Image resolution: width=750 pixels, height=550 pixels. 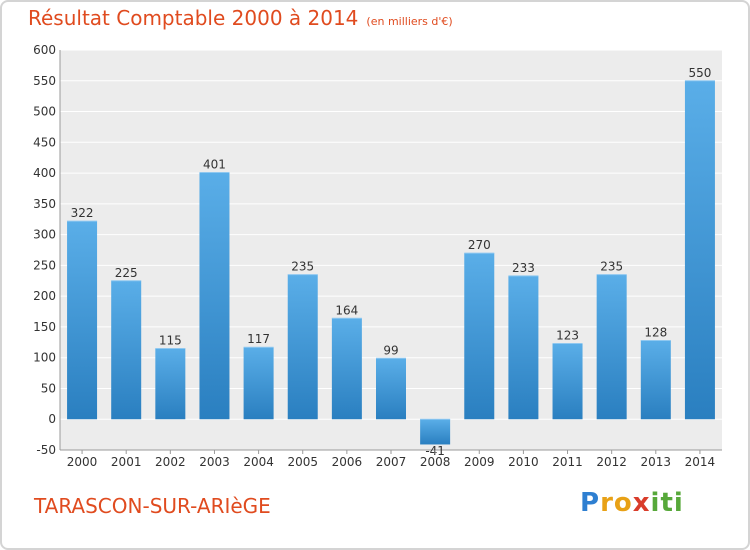 I want to click on proxiti-logo: Proxiti, so click(x=632, y=503).